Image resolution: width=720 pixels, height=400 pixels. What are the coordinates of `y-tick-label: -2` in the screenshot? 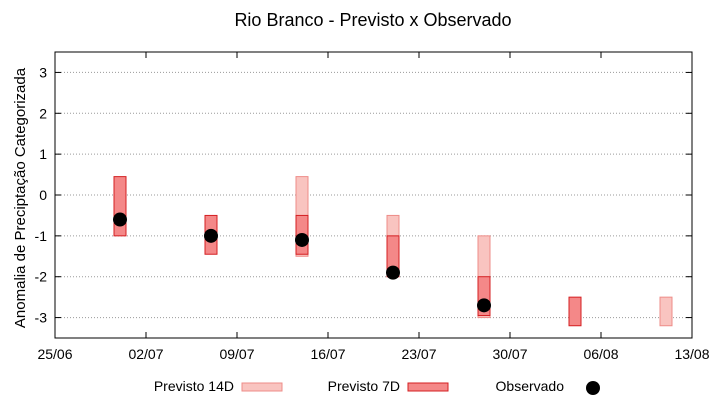 It's located at (41, 277).